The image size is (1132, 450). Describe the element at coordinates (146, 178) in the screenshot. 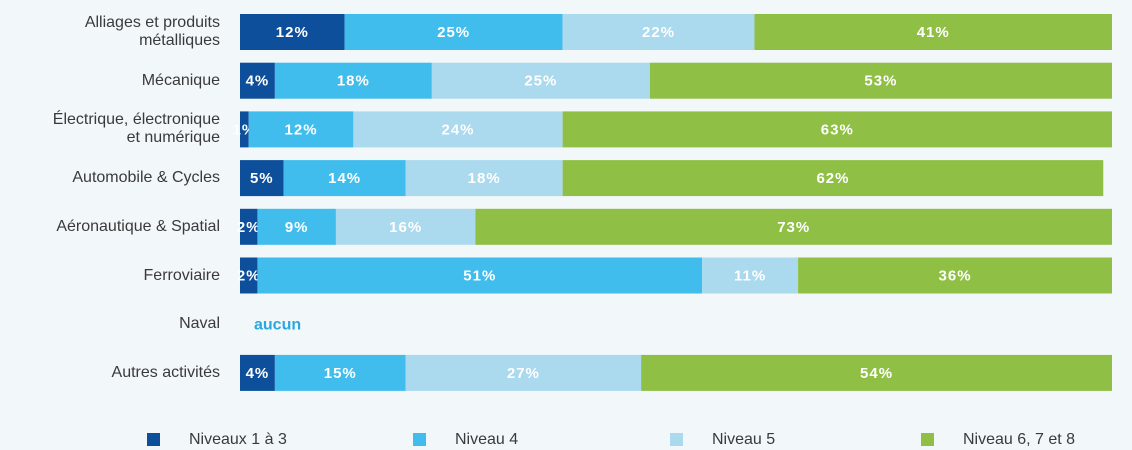

I see `category-label: Automobile & Cycles` at that location.